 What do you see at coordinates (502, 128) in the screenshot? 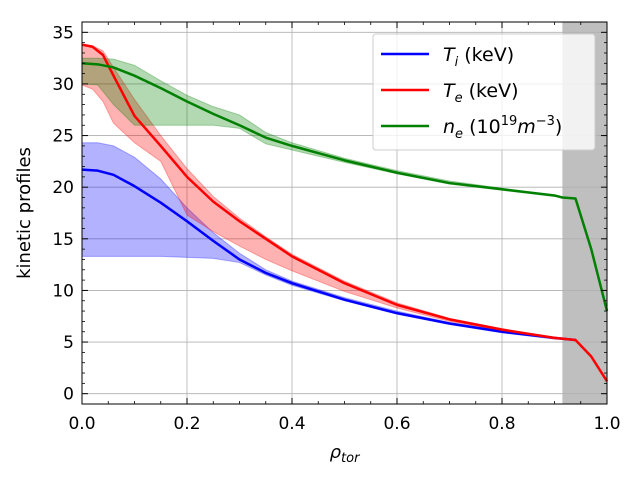
I see `legend-label-ne: ne (1019m−3)` at bounding box center [502, 128].